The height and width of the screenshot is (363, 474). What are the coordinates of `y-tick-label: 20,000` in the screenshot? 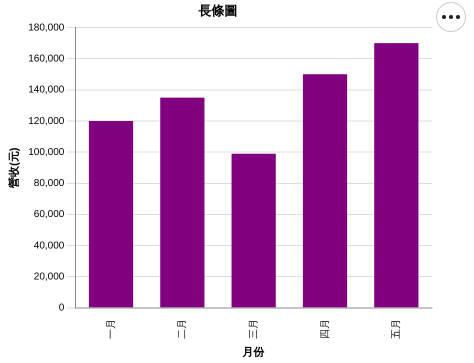 It's located at (49, 276).